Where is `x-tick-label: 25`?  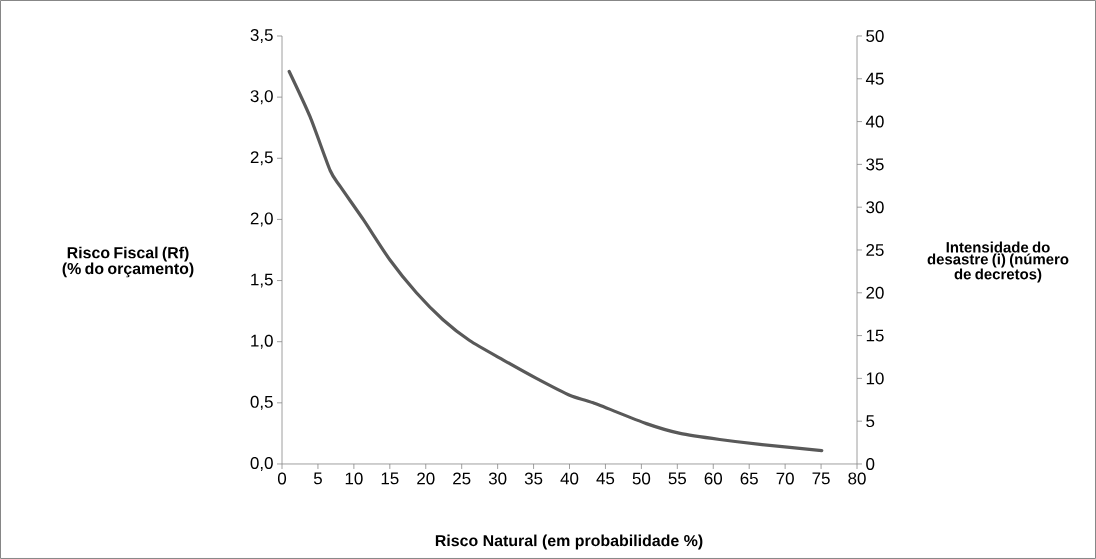
x-tick-label: 25 is located at coordinates (462, 478).